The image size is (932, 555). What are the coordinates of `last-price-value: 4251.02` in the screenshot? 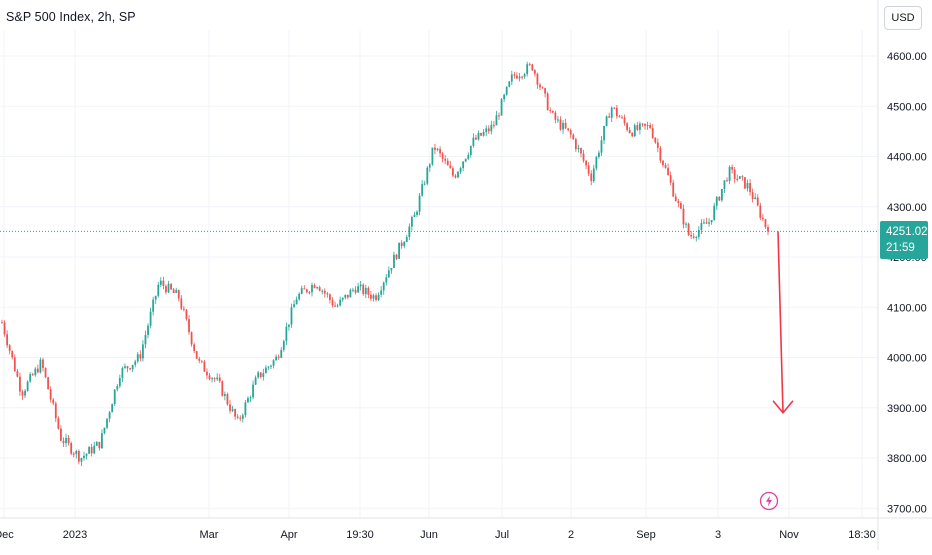 It's located at (907, 232).